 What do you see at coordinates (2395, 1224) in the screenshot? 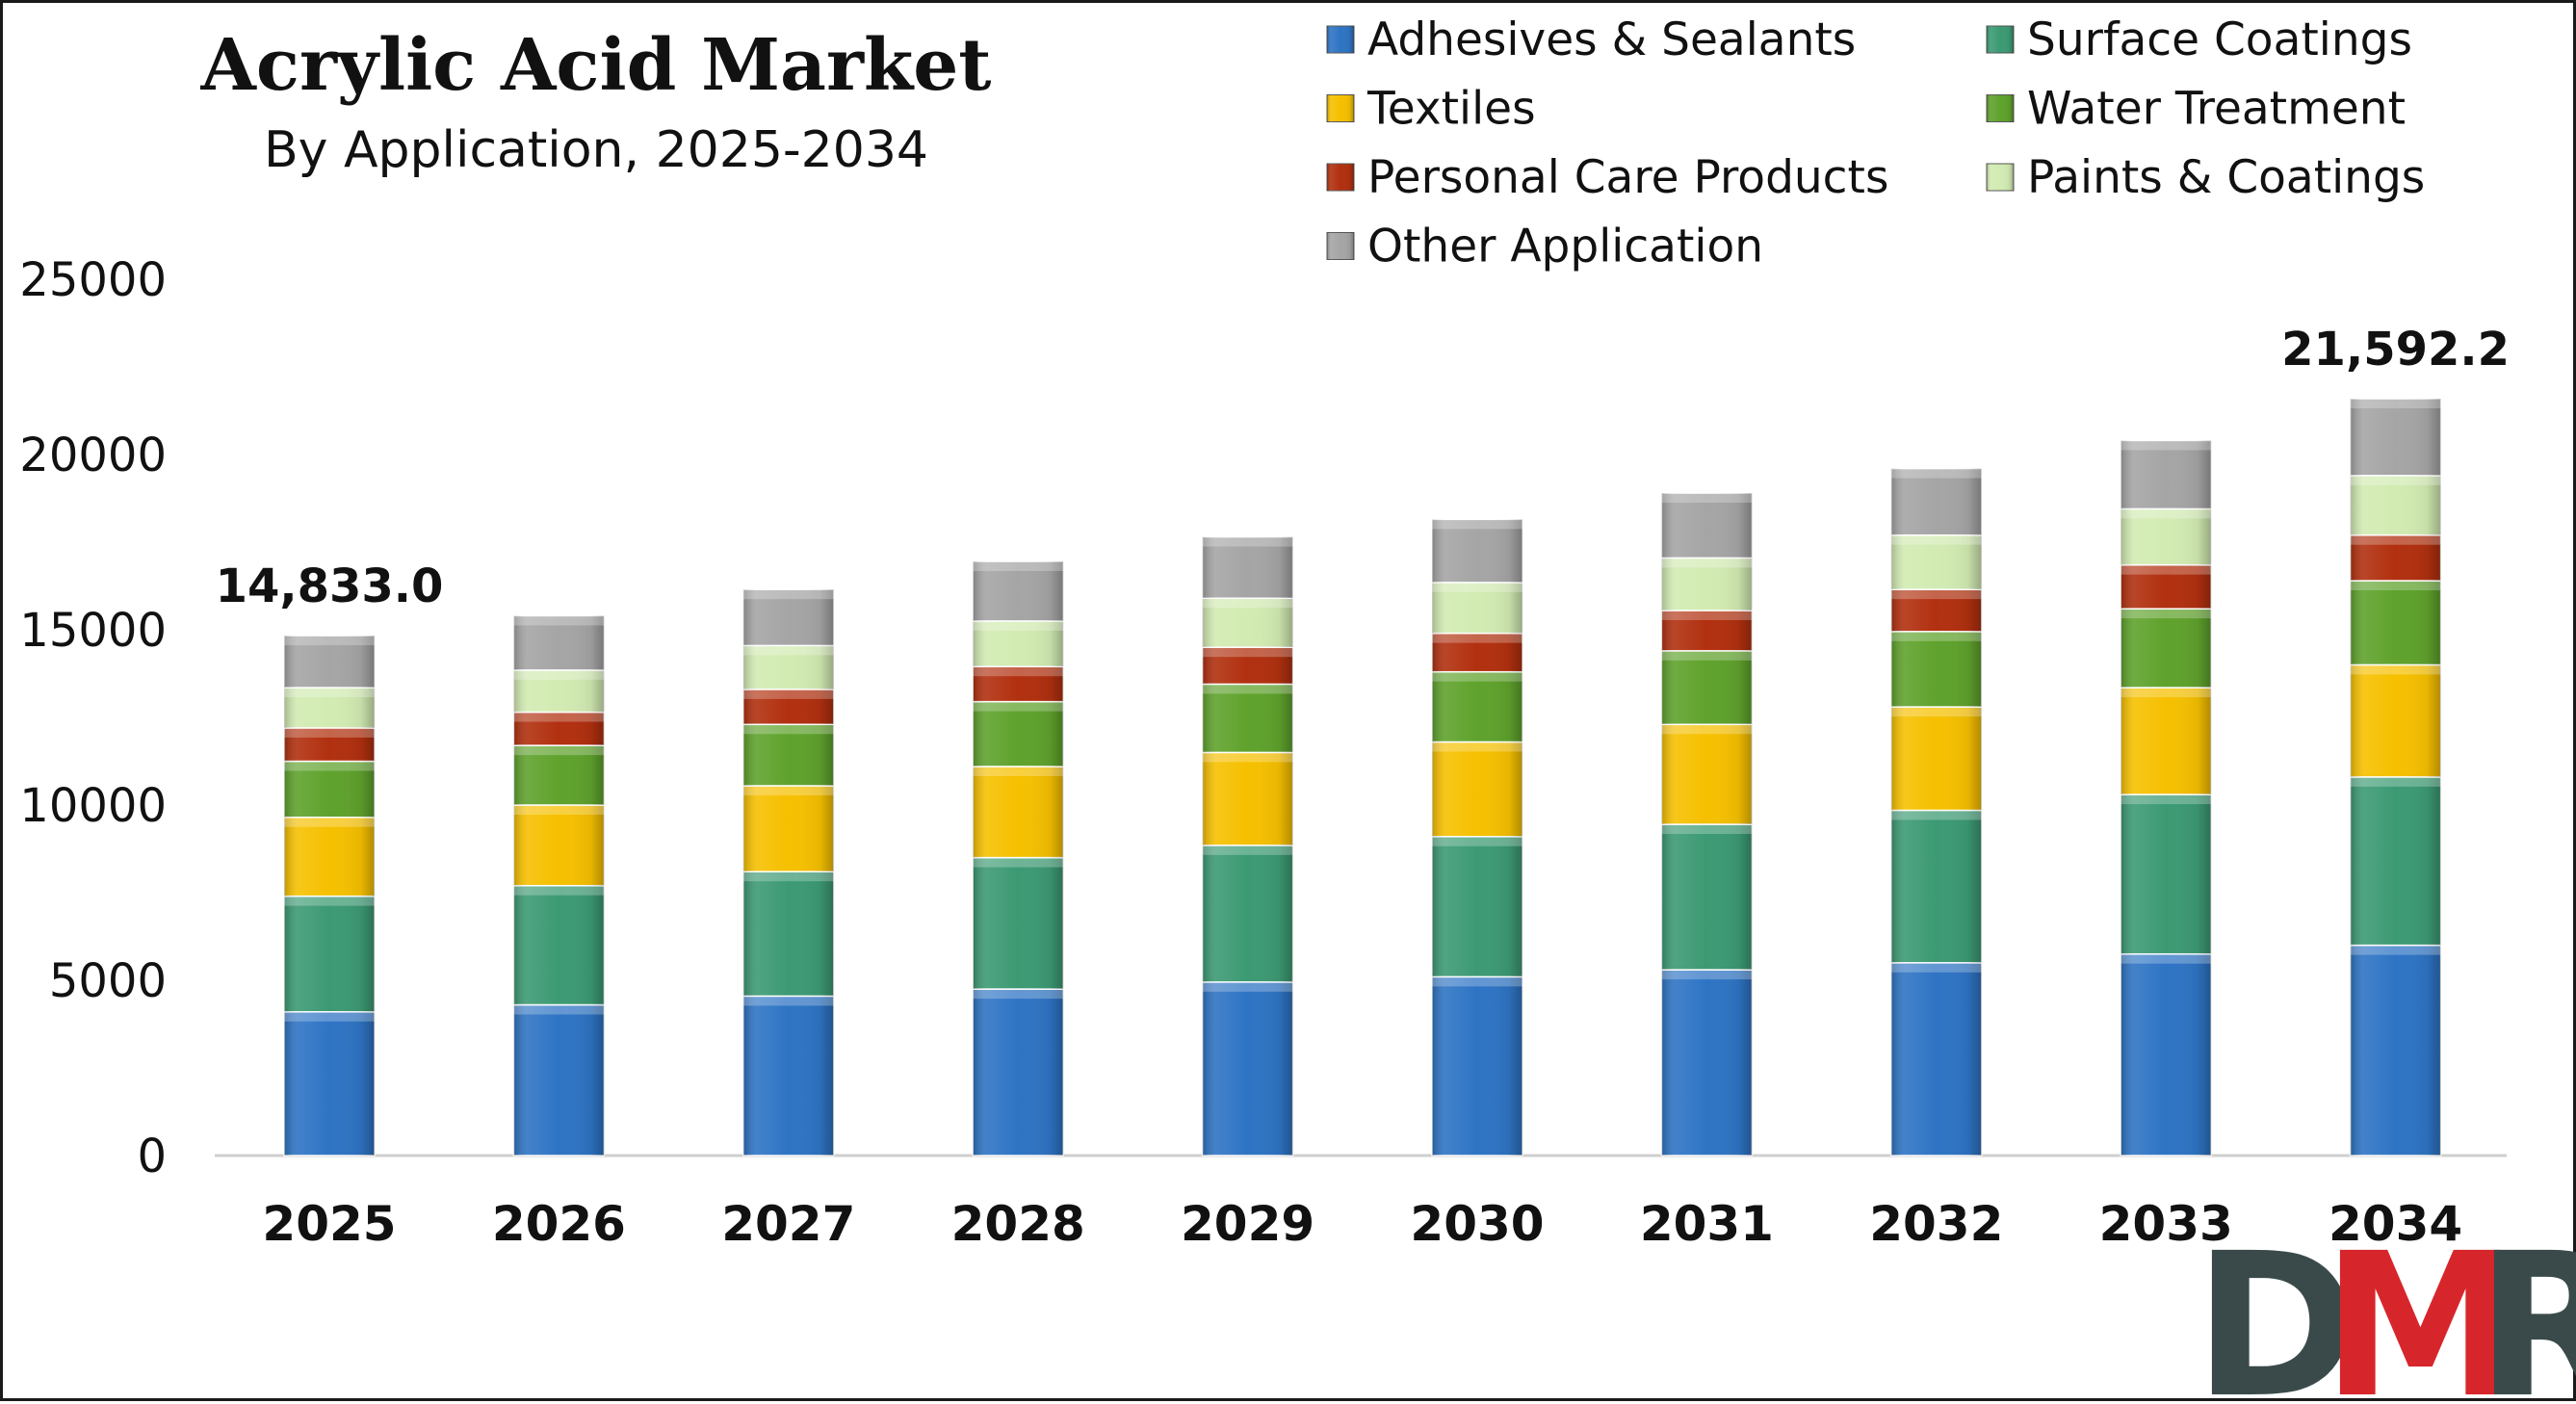
I see `x-tick-label: 2034` at bounding box center [2395, 1224].